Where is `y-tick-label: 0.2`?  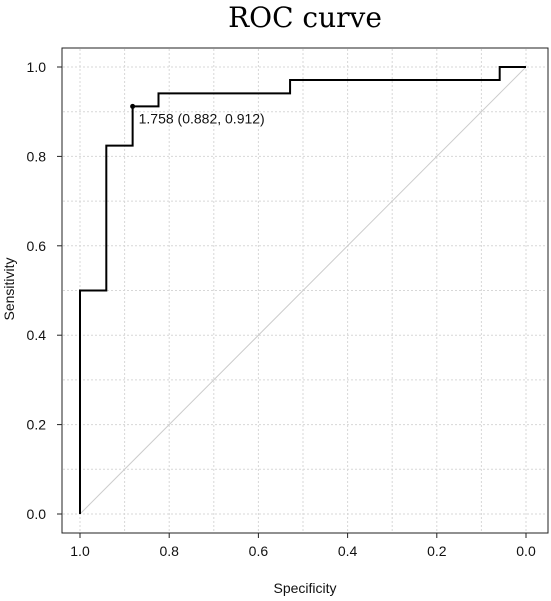
y-tick-label: 0.2 is located at coordinates (37, 425).